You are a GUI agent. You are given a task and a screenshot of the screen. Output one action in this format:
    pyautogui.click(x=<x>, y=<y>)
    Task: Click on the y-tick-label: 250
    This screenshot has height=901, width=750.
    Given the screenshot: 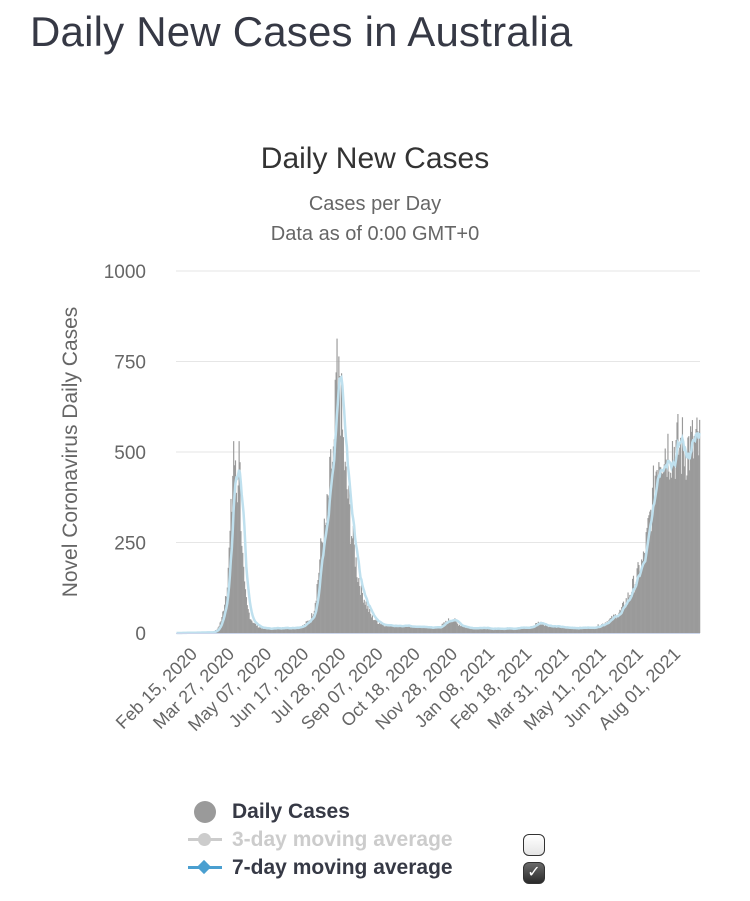 What is the action you would take?
    pyautogui.click(x=130, y=544)
    